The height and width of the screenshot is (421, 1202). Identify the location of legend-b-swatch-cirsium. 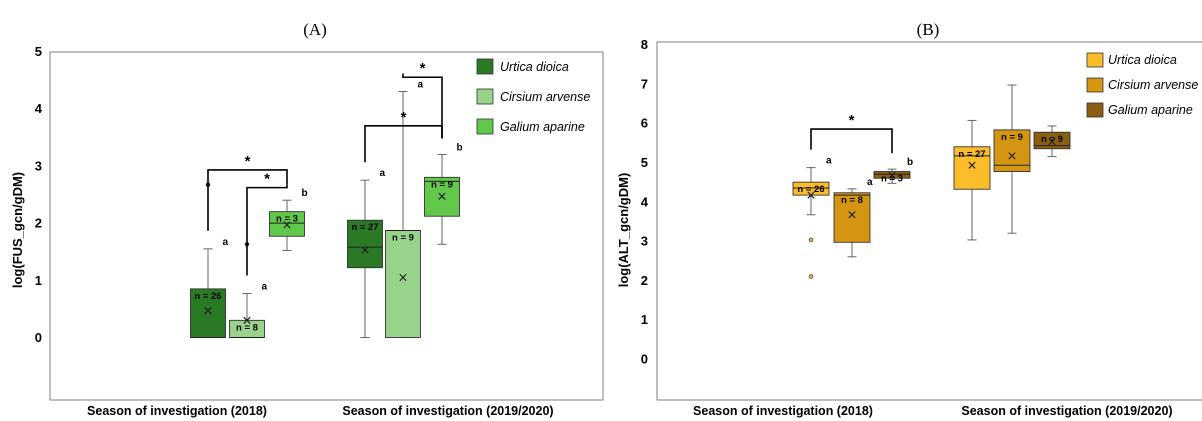
(1095, 85).